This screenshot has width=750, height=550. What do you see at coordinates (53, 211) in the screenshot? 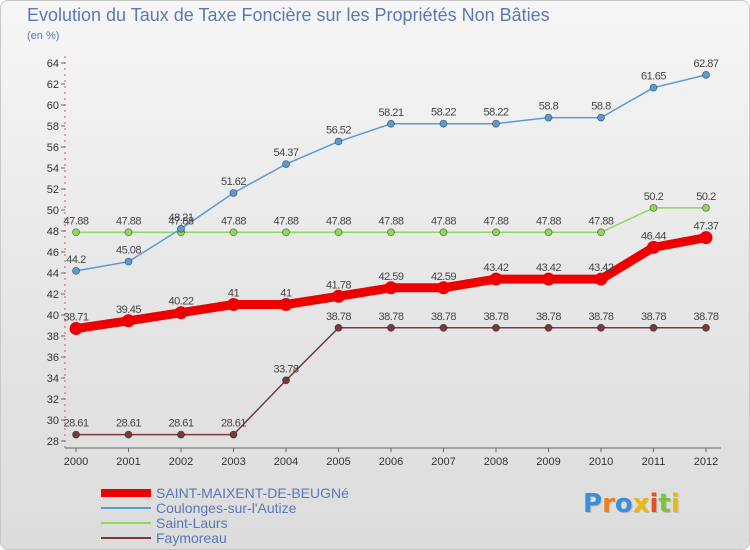
I see `y-tick-label: 50` at bounding box center [53, 211].